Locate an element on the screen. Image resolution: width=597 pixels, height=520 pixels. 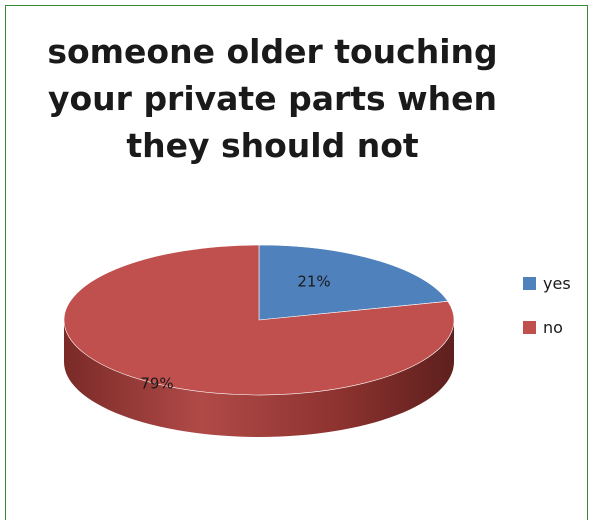
legend-label-no: no is located at coordinates (553, 327).